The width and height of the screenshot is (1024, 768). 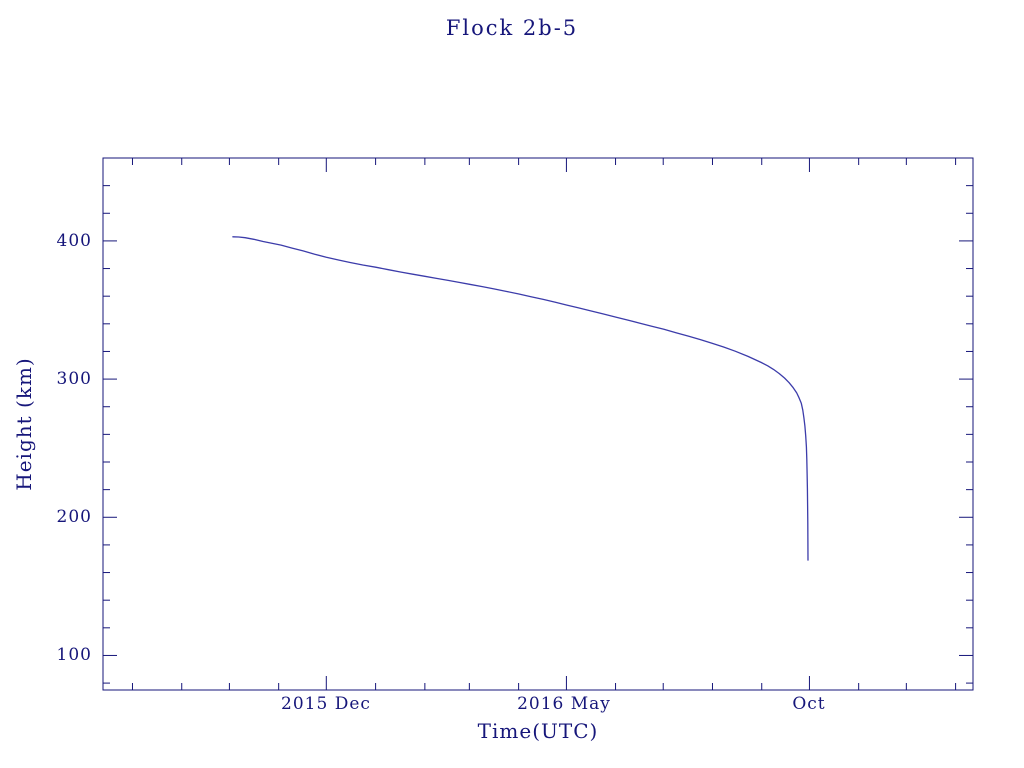 I want to click on y-tick-label-200: 200, so click(x=74, y=517).